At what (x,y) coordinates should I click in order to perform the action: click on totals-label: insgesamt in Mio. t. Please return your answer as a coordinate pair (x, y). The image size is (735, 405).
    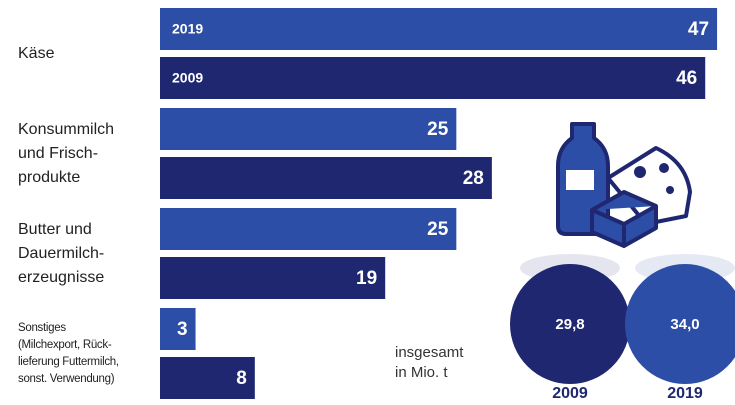
    Looking at the image, I should click on (429, 362).